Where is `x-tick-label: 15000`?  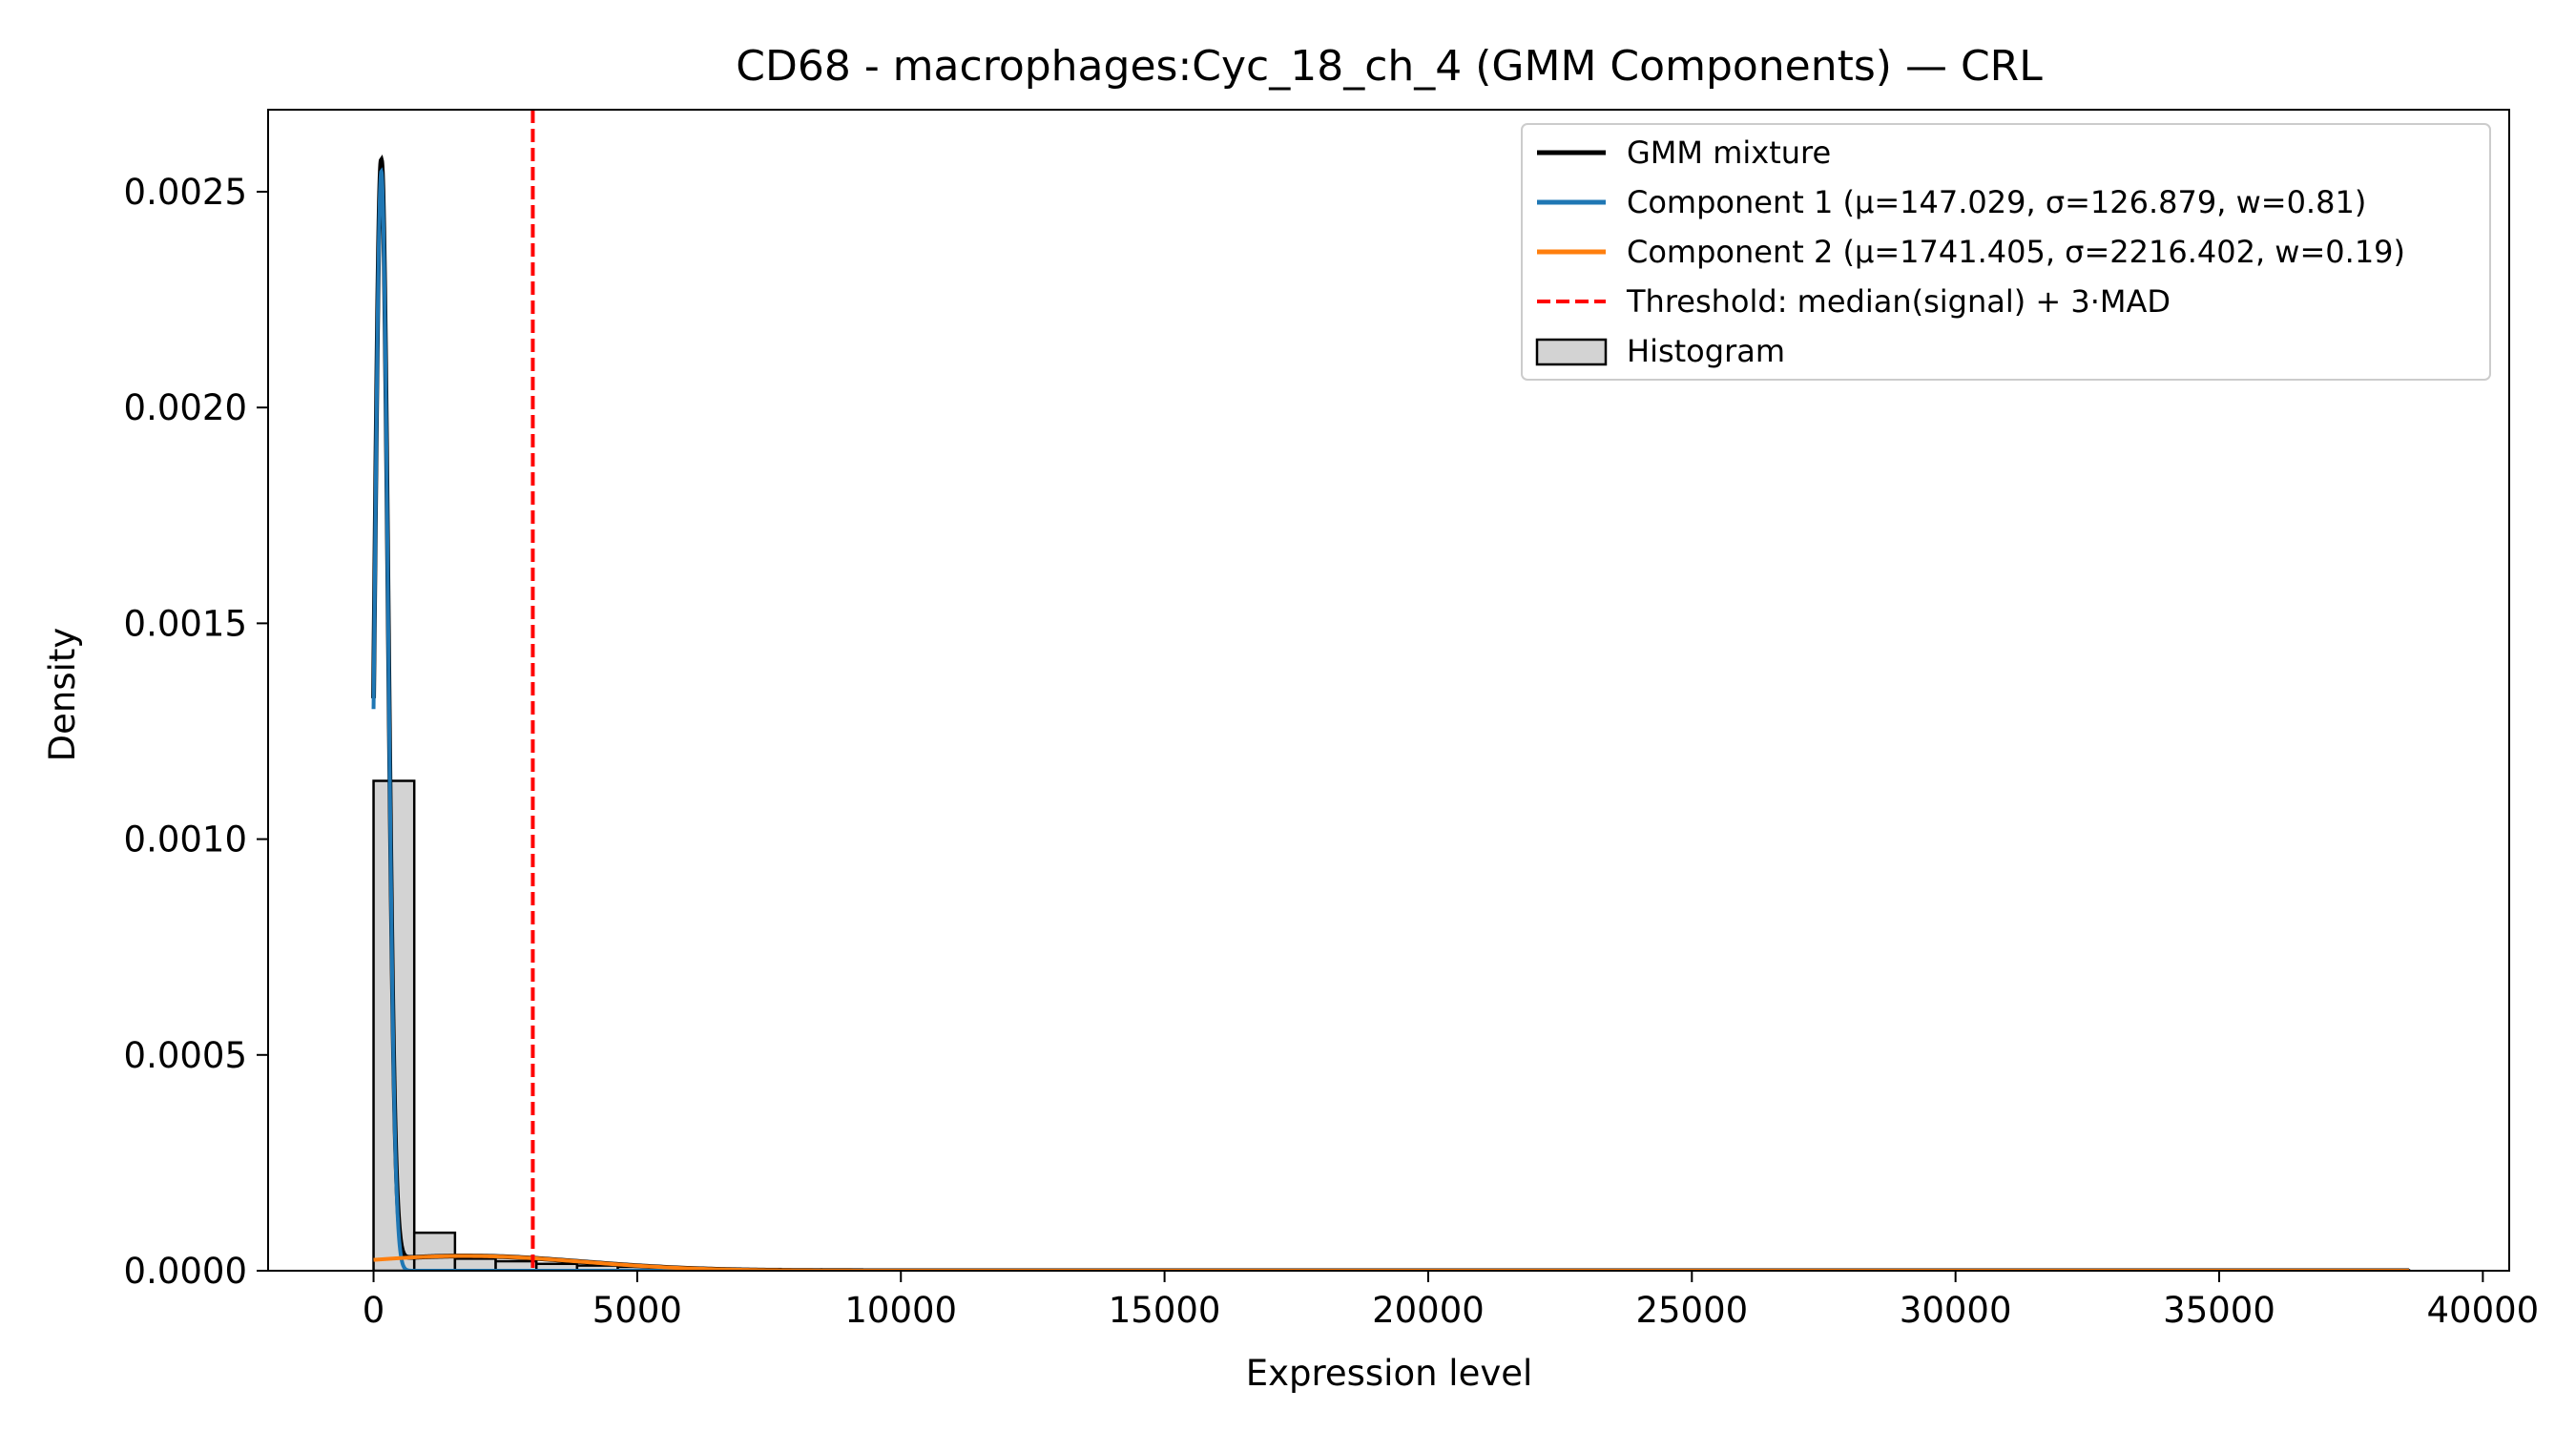 x-tick-label: 15000 is located at coordinates (1165, 1310).